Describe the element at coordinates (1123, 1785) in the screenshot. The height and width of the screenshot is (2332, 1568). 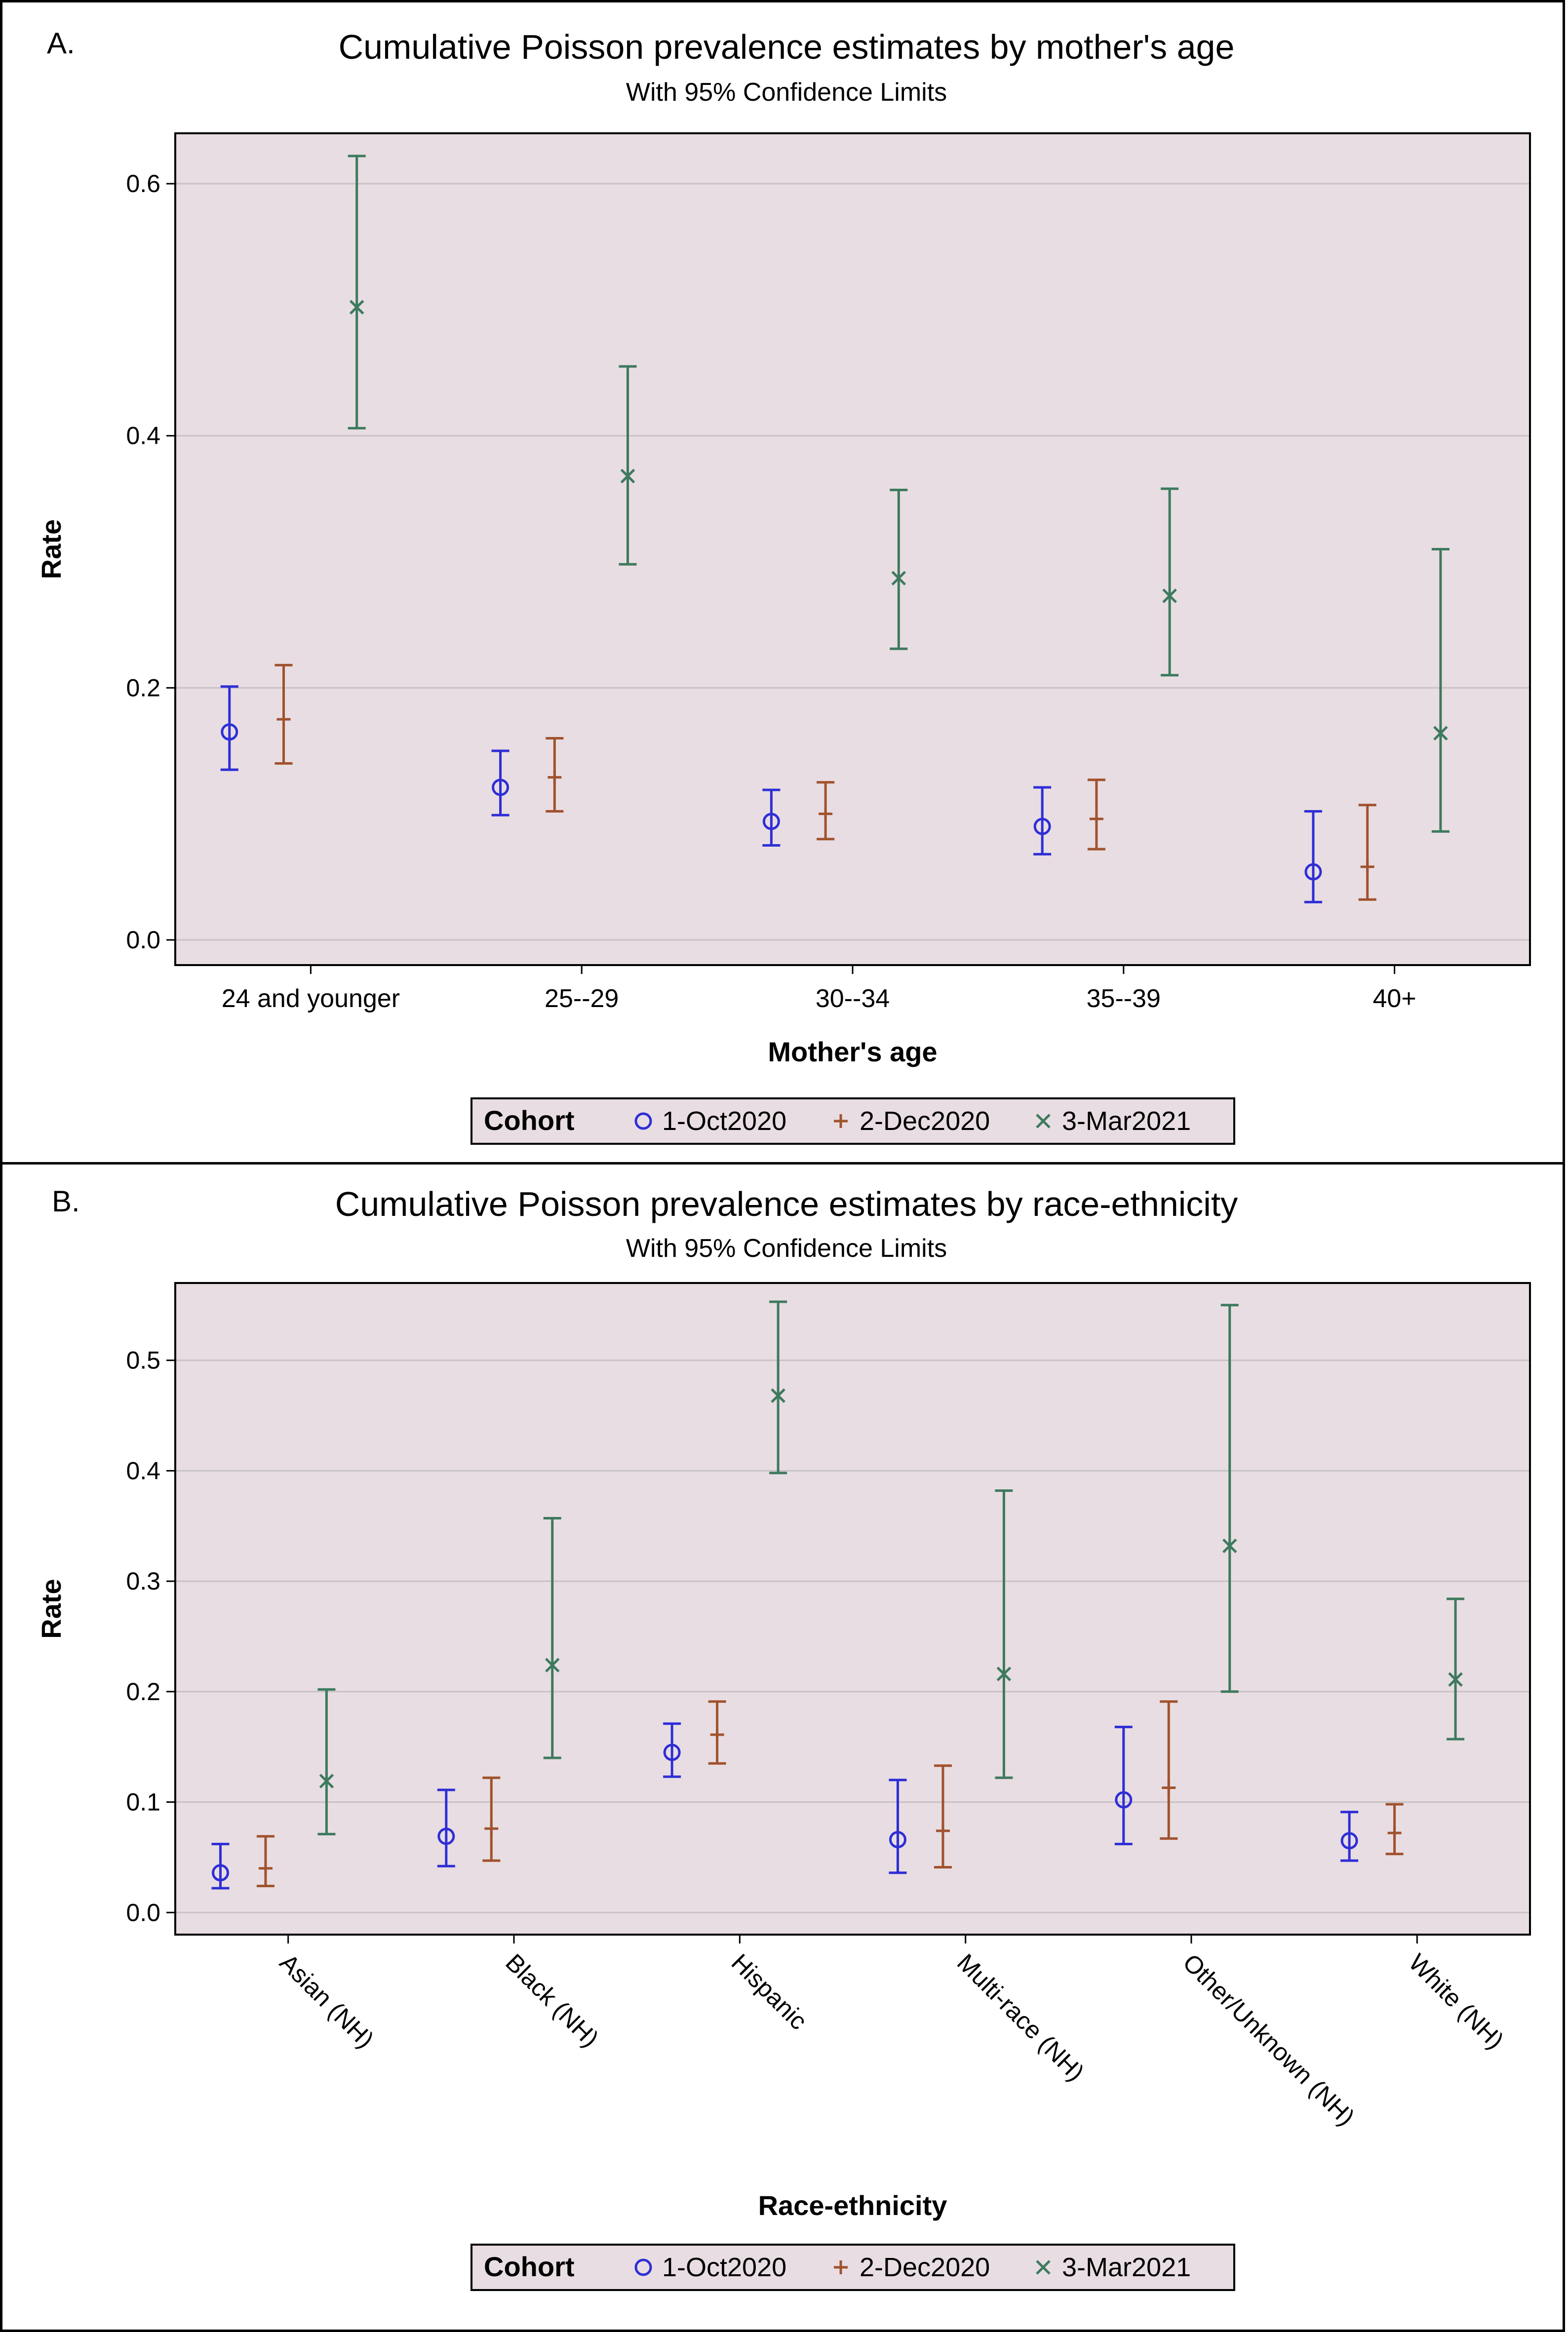
I see `error-bar-1-oct2020-other-unknown-nh` at that location.